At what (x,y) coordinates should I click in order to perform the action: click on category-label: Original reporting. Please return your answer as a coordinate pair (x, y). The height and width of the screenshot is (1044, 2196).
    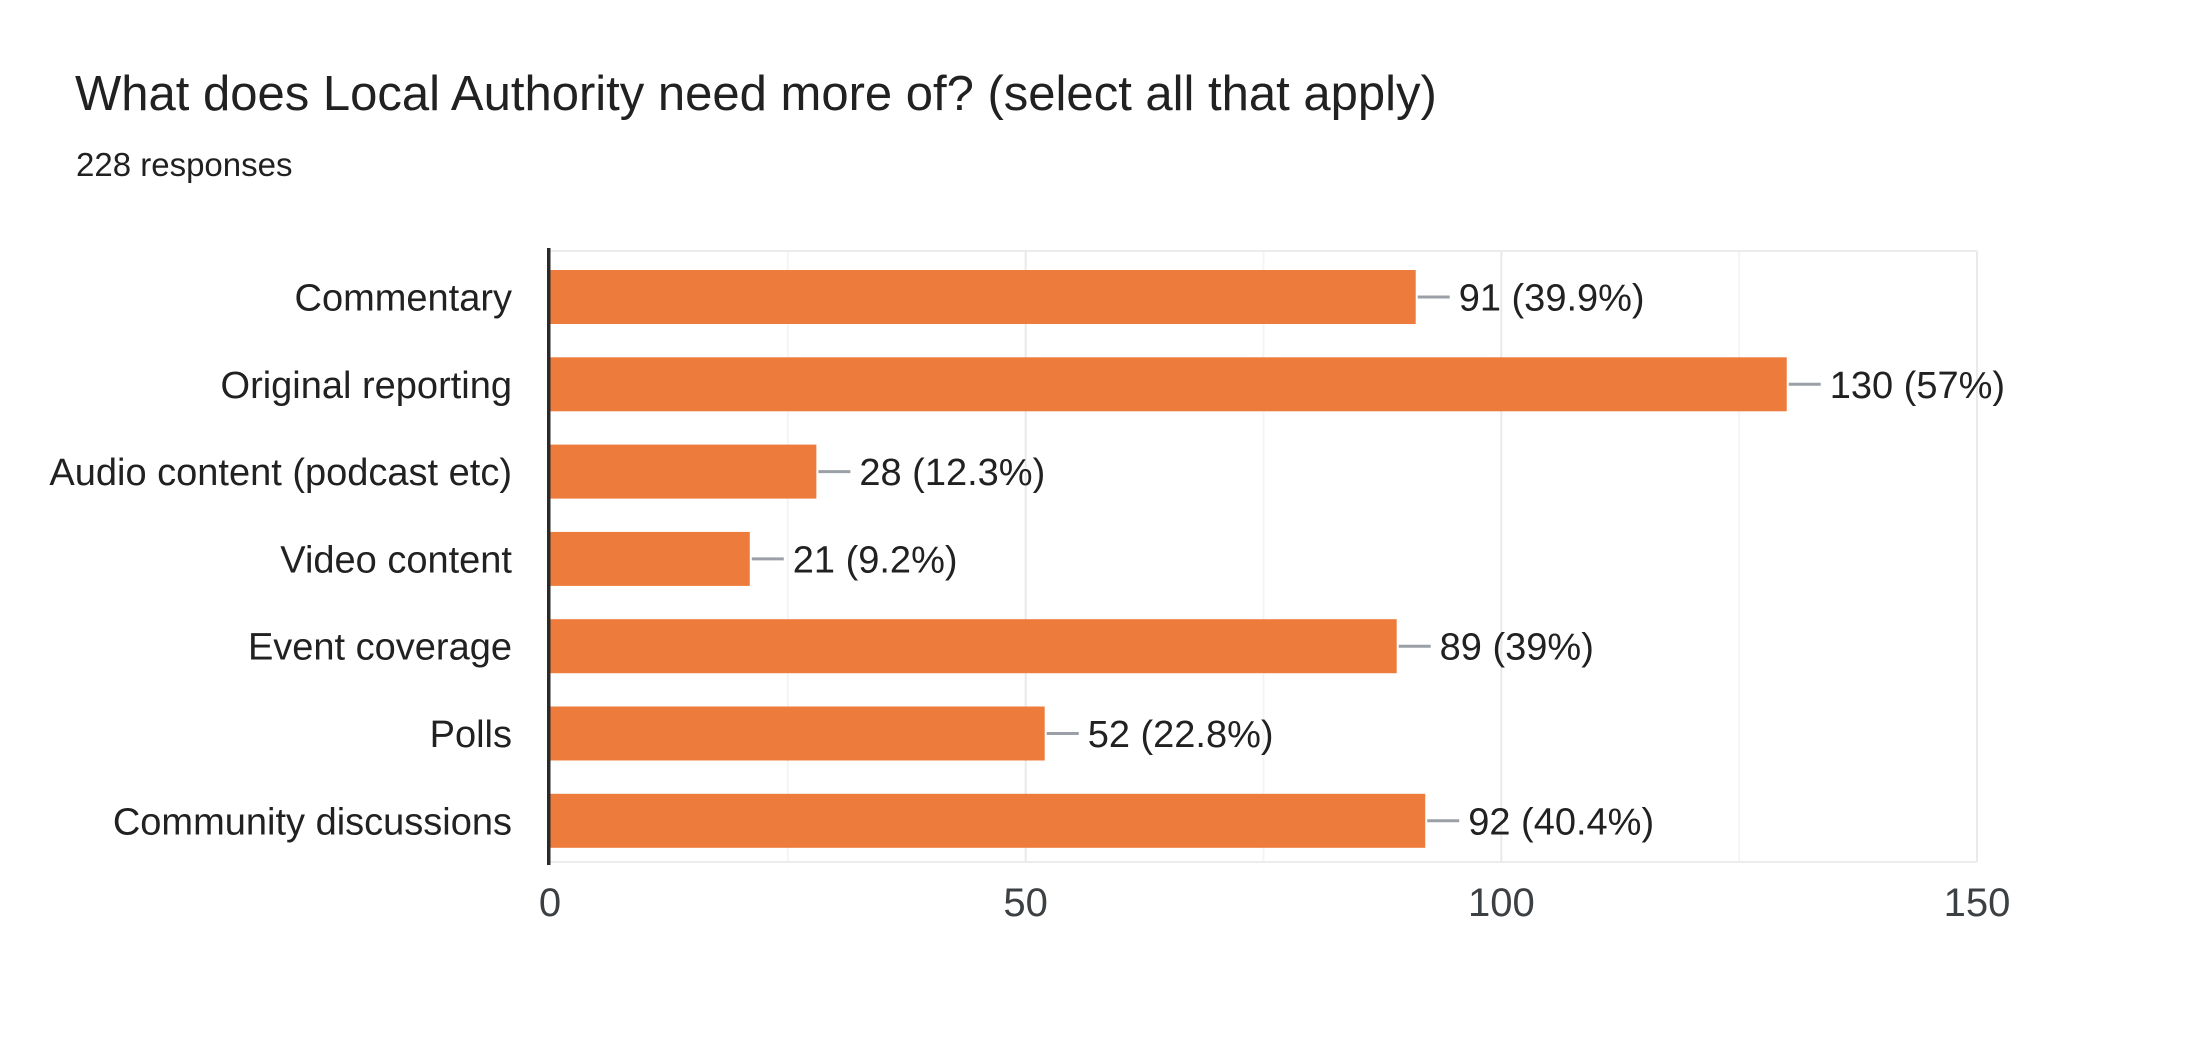
    Looking at the image, I should click on (366, 386).